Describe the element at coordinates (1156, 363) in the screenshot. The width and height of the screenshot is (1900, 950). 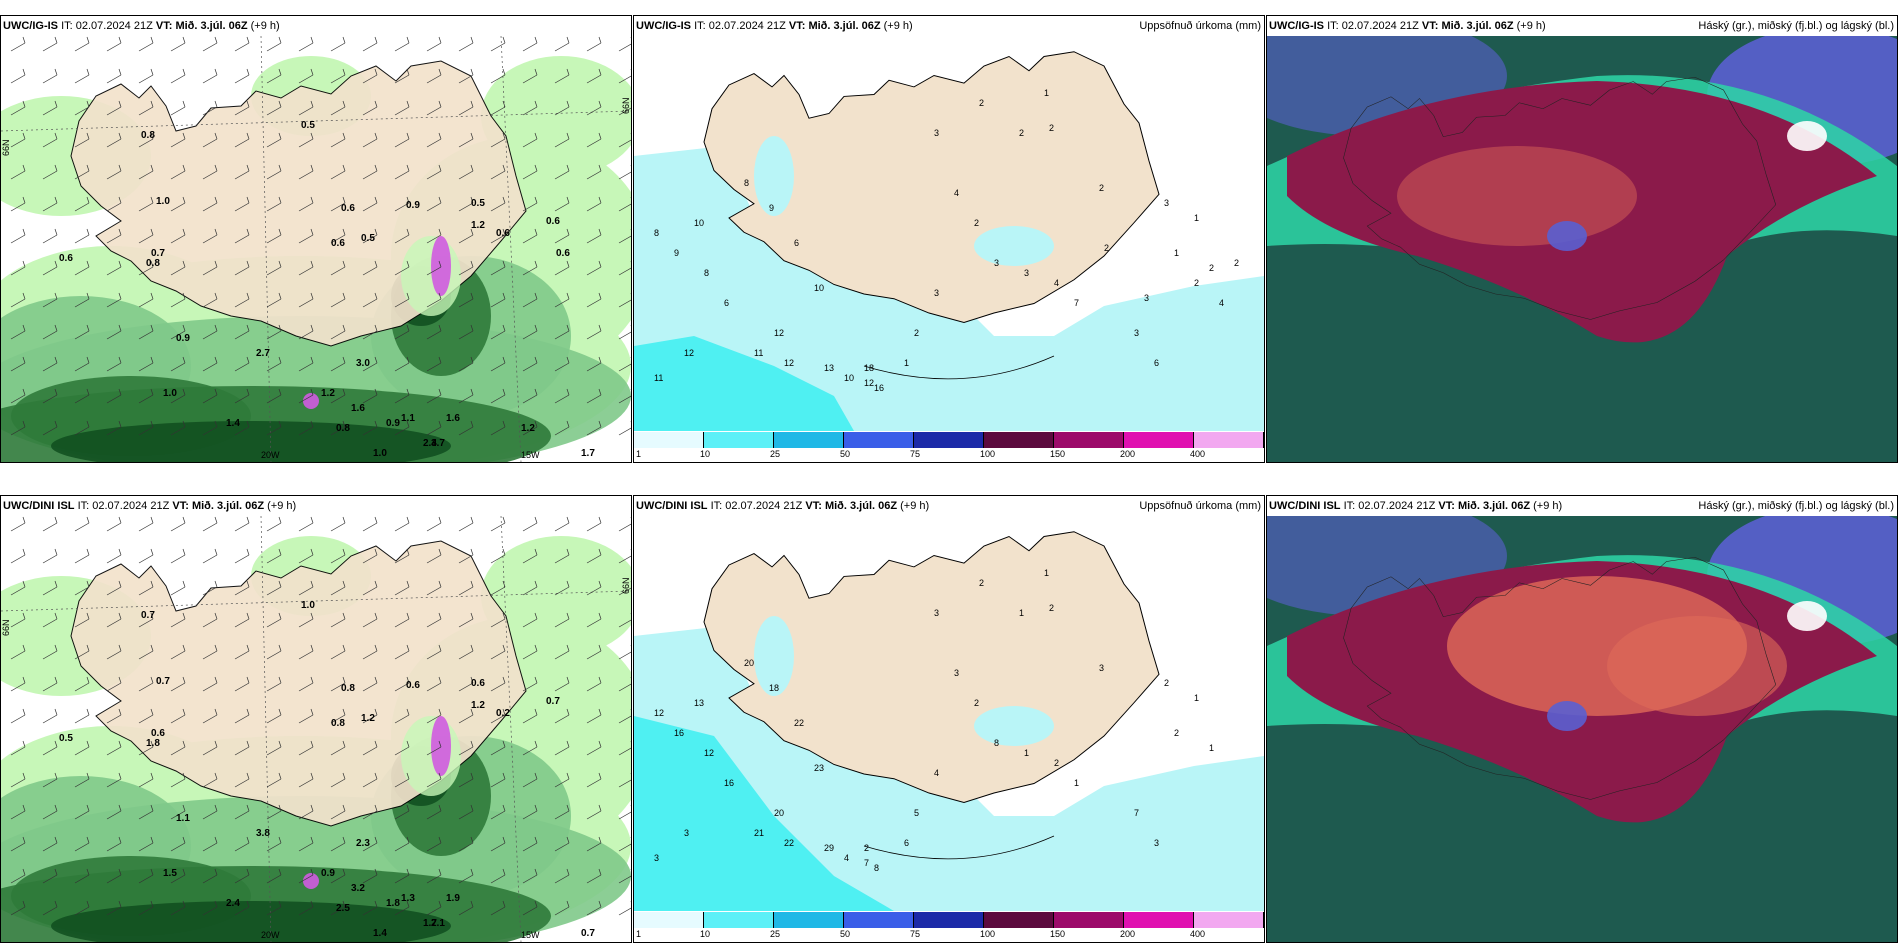
I see `precip-value-label: 6` at that location.